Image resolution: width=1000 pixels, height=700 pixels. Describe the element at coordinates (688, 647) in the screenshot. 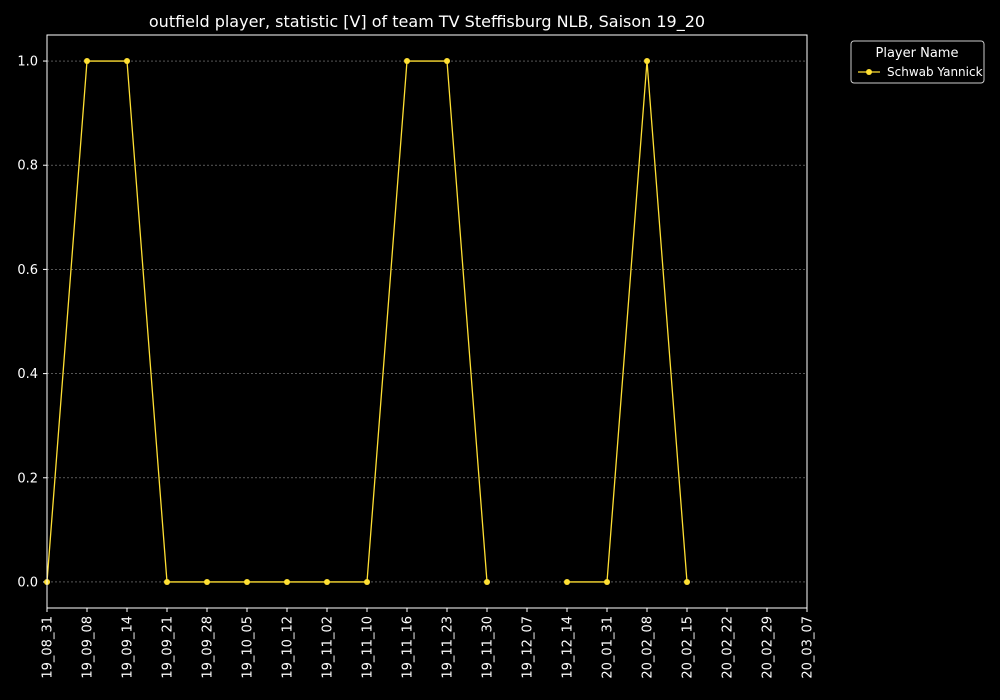

I see `x-tick-label: 20_02_15` at that location.